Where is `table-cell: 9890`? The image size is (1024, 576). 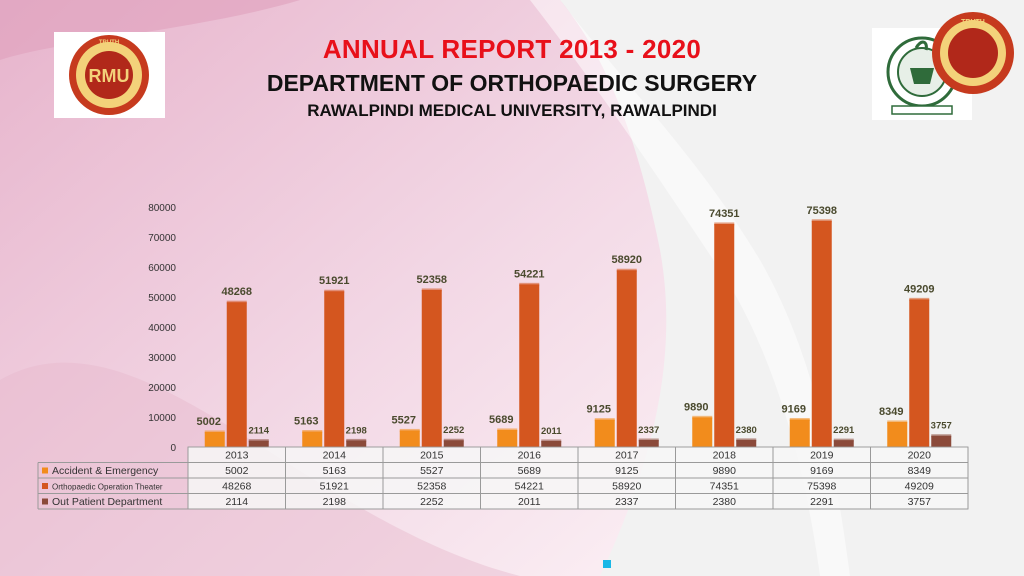
table-cell: 9890 is located at coordinates (725, 471).